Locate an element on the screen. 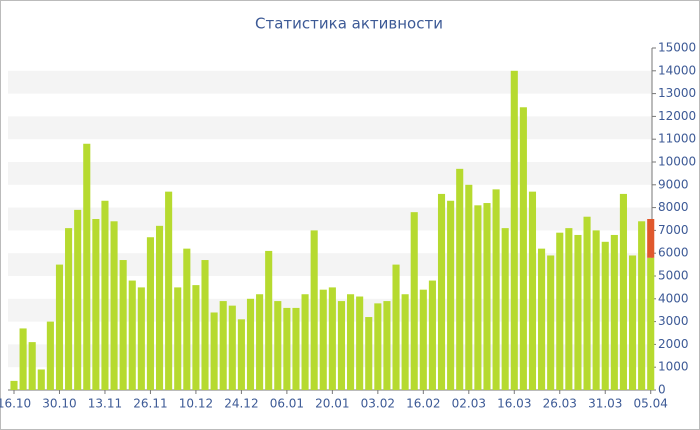  x-tick-label: 06.01 is located at coordinates (287, 404).